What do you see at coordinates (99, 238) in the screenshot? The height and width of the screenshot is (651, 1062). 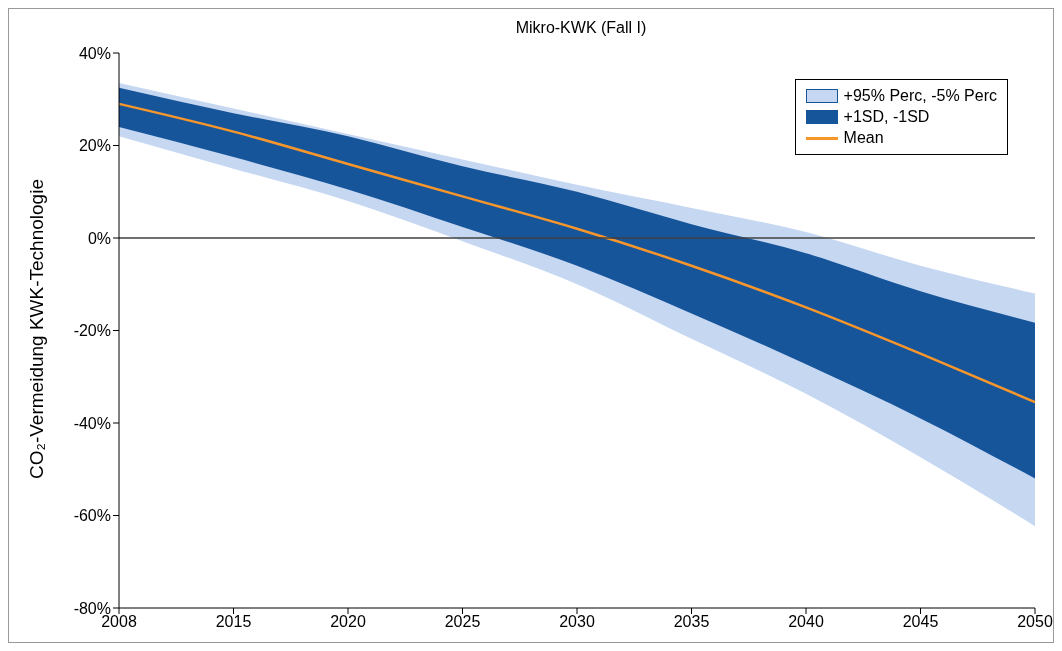 I see `y-tick-label: 0%` at bounding box center [99, 238].